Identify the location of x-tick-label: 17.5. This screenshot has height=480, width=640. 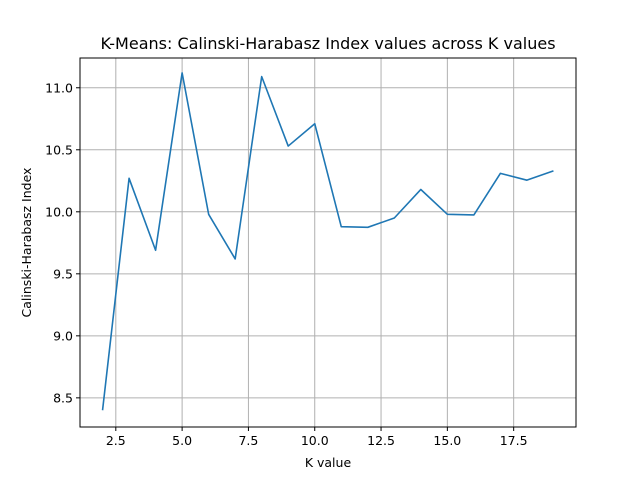
(514, 440).